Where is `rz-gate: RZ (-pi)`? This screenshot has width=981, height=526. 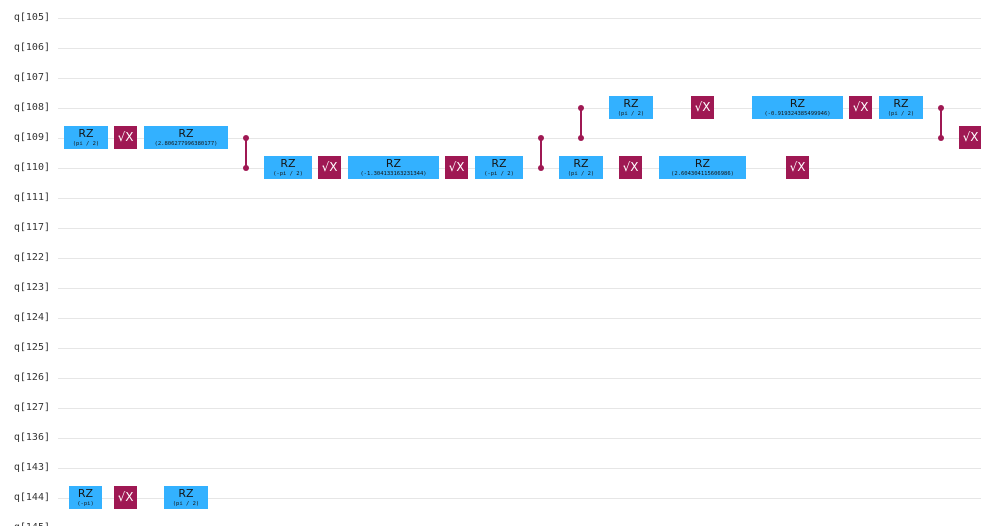
rz-gate: RZ (-pi) is located at coordinates (85, 497).